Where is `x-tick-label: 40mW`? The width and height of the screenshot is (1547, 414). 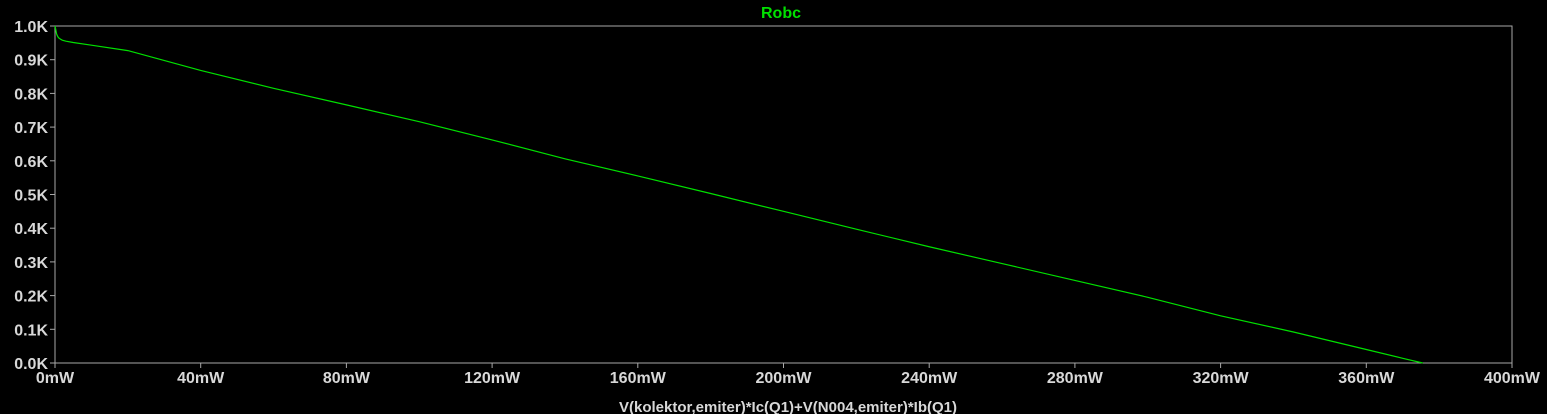
x-tick-label: 40mW is located at coordinates (201, 378).